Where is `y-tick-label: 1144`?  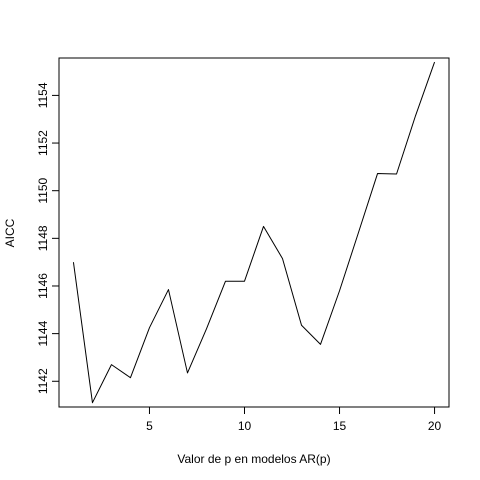
y-tick-label: 1144 is located at coordinates (43, 333).